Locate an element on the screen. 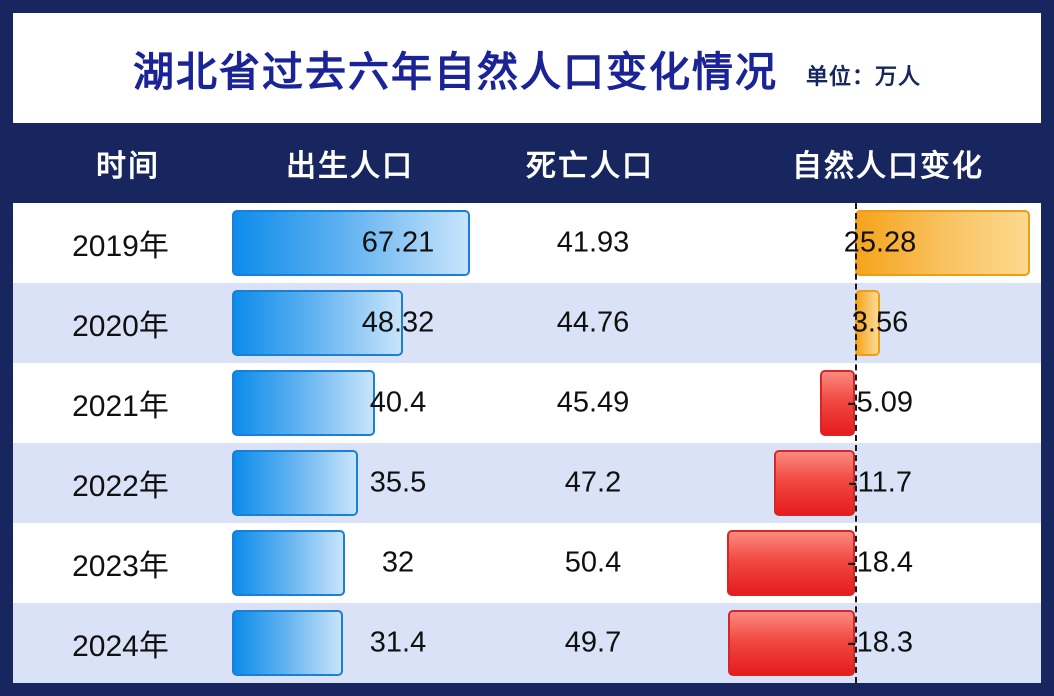  year-label: 2022年 is located at coordinates (120, 486).